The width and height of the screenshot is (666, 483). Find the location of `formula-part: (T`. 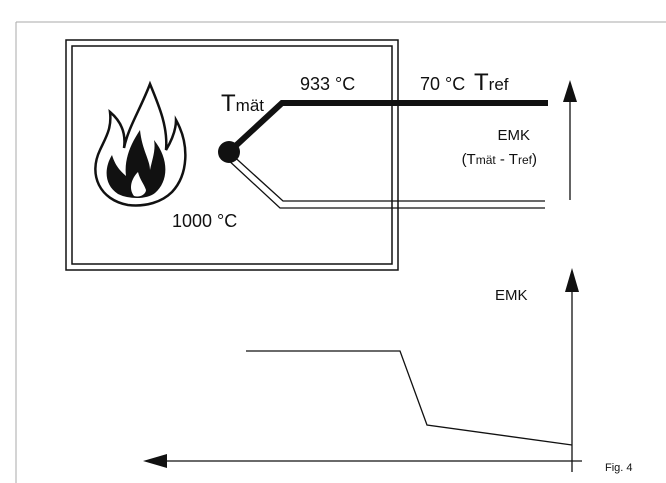

formula-part: (T is located at coordinates (469, 159).